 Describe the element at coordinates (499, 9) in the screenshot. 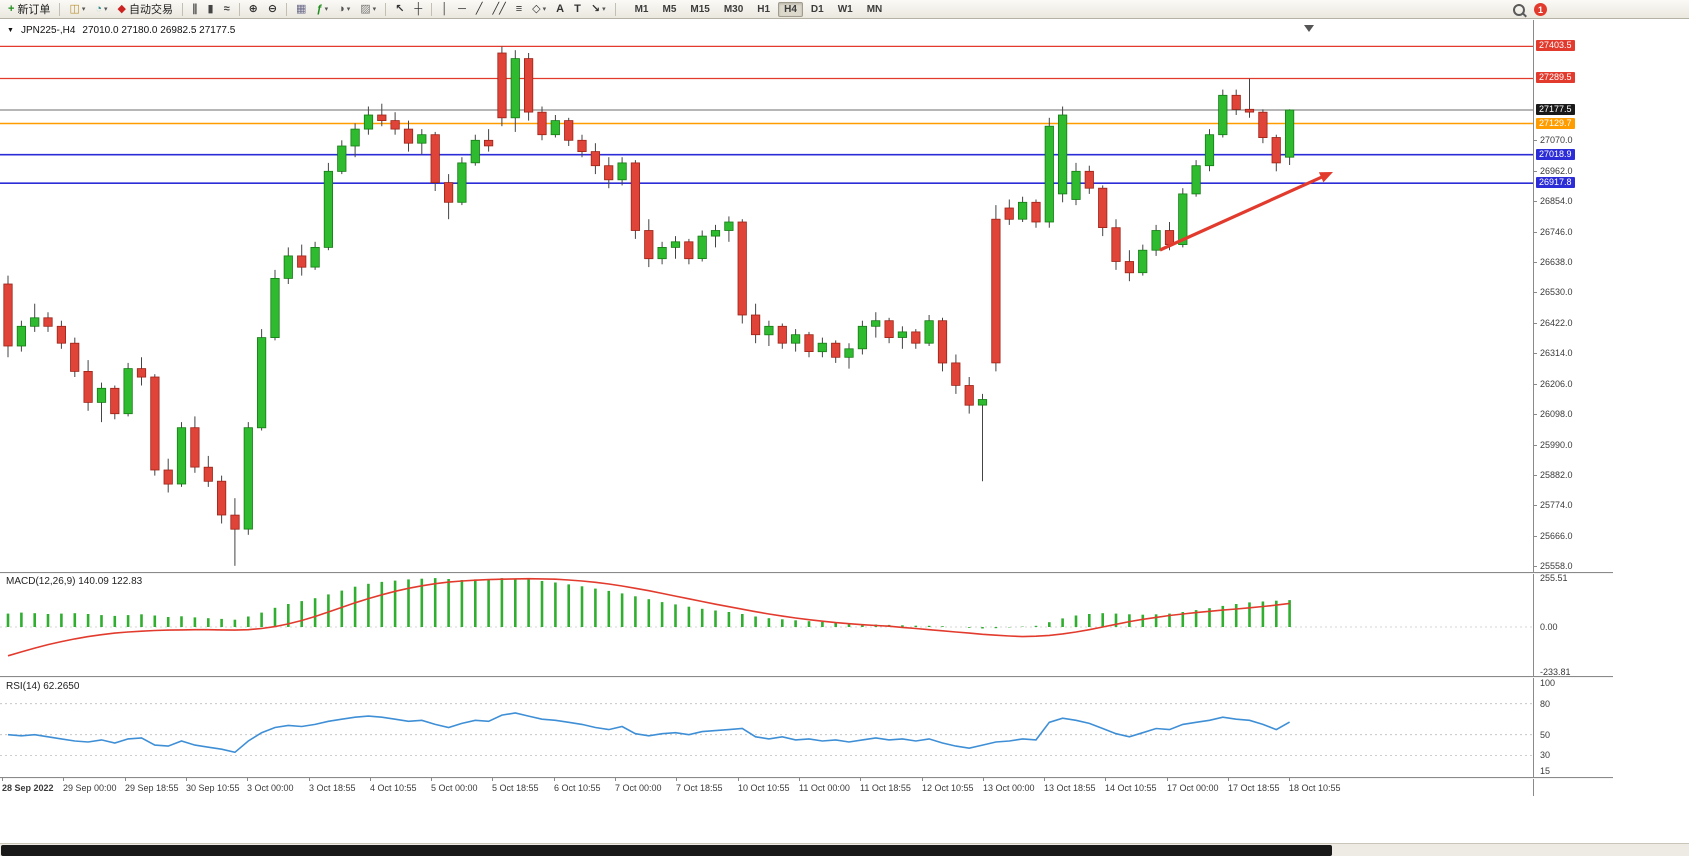

I see `channel-button: ╱╱` at that location.